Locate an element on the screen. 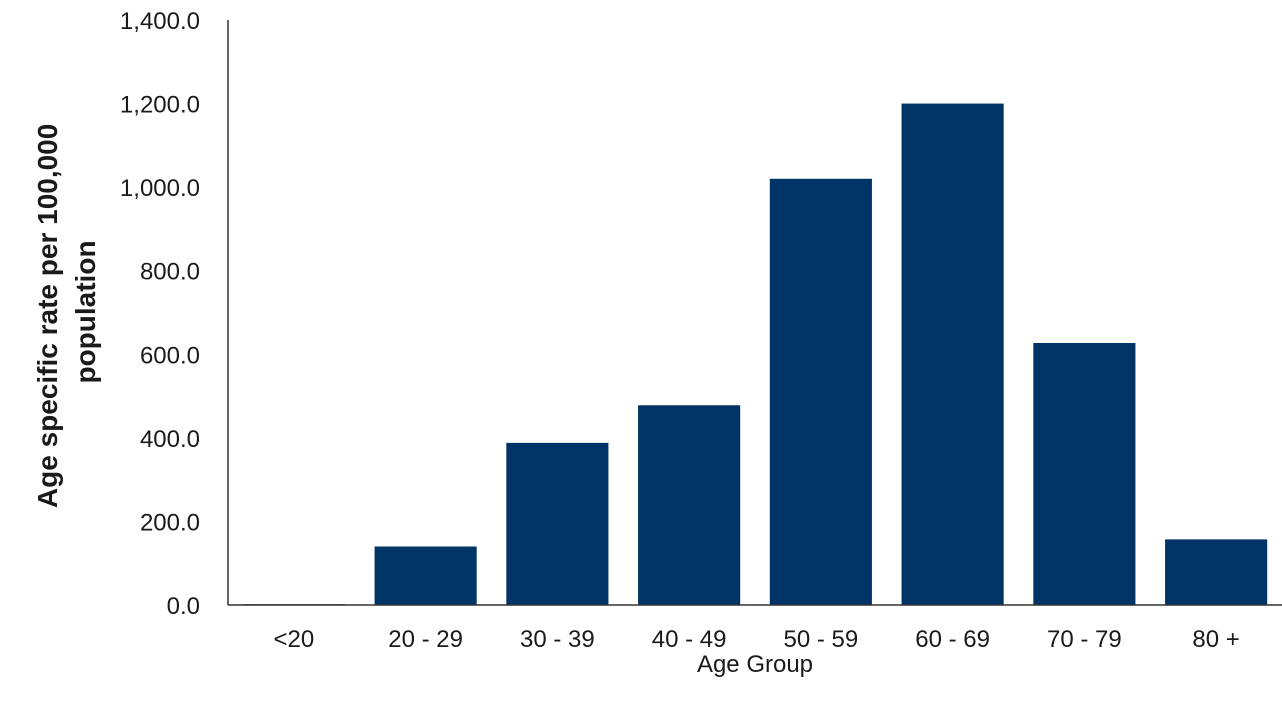 This screenshot has width=1282, height=707. x-tick-label: <20 is located at coordinates (294, 639).